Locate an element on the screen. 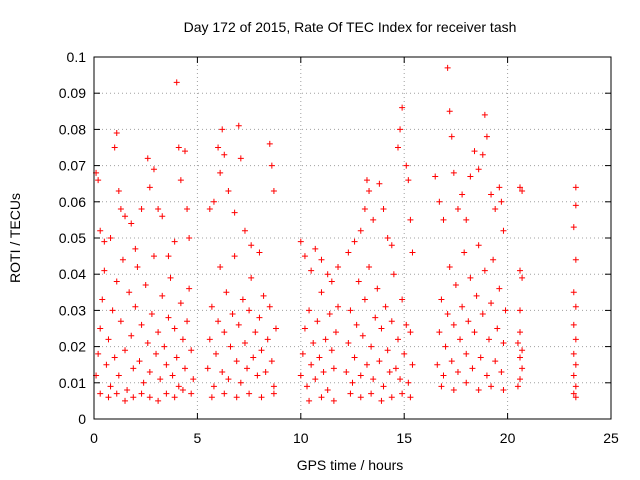 The height and width of the screenshot is (480, 640). y-tick-label: 0.1 is located at coordinates (77, 57).